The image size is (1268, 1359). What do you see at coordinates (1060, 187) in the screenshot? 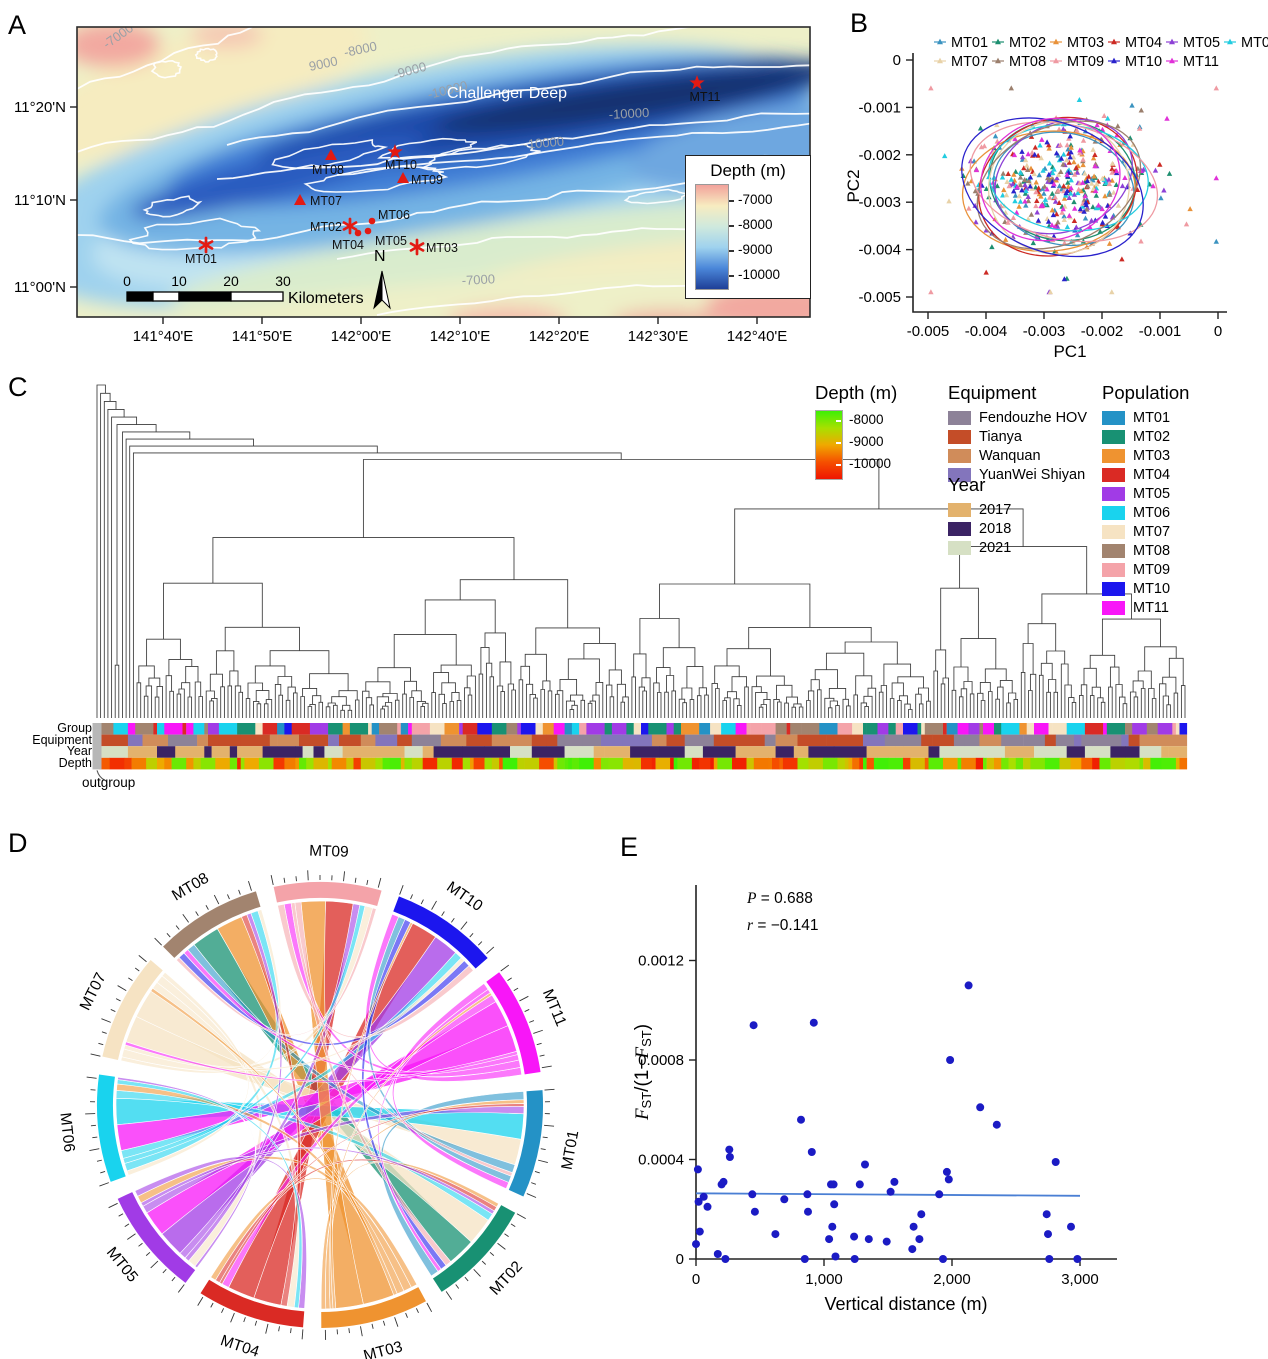
I see `pca-ellipses` at bounding box center [1060, 187].